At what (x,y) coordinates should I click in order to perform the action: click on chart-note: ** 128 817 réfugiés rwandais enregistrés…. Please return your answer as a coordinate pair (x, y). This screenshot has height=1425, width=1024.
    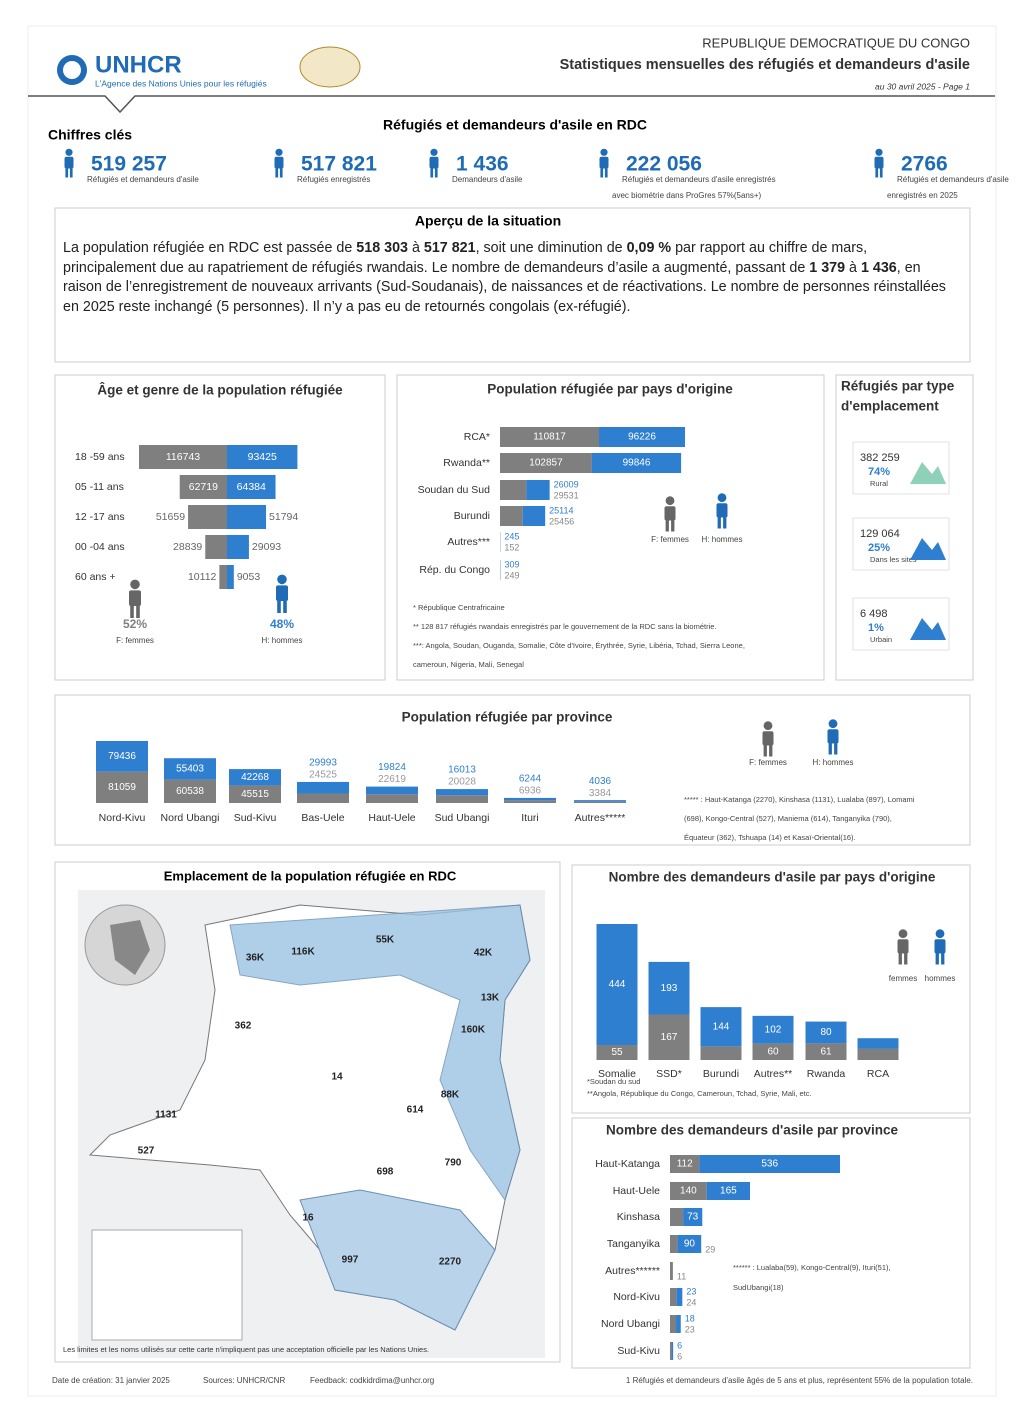
    Looking at the image, I should click on (565, 626).